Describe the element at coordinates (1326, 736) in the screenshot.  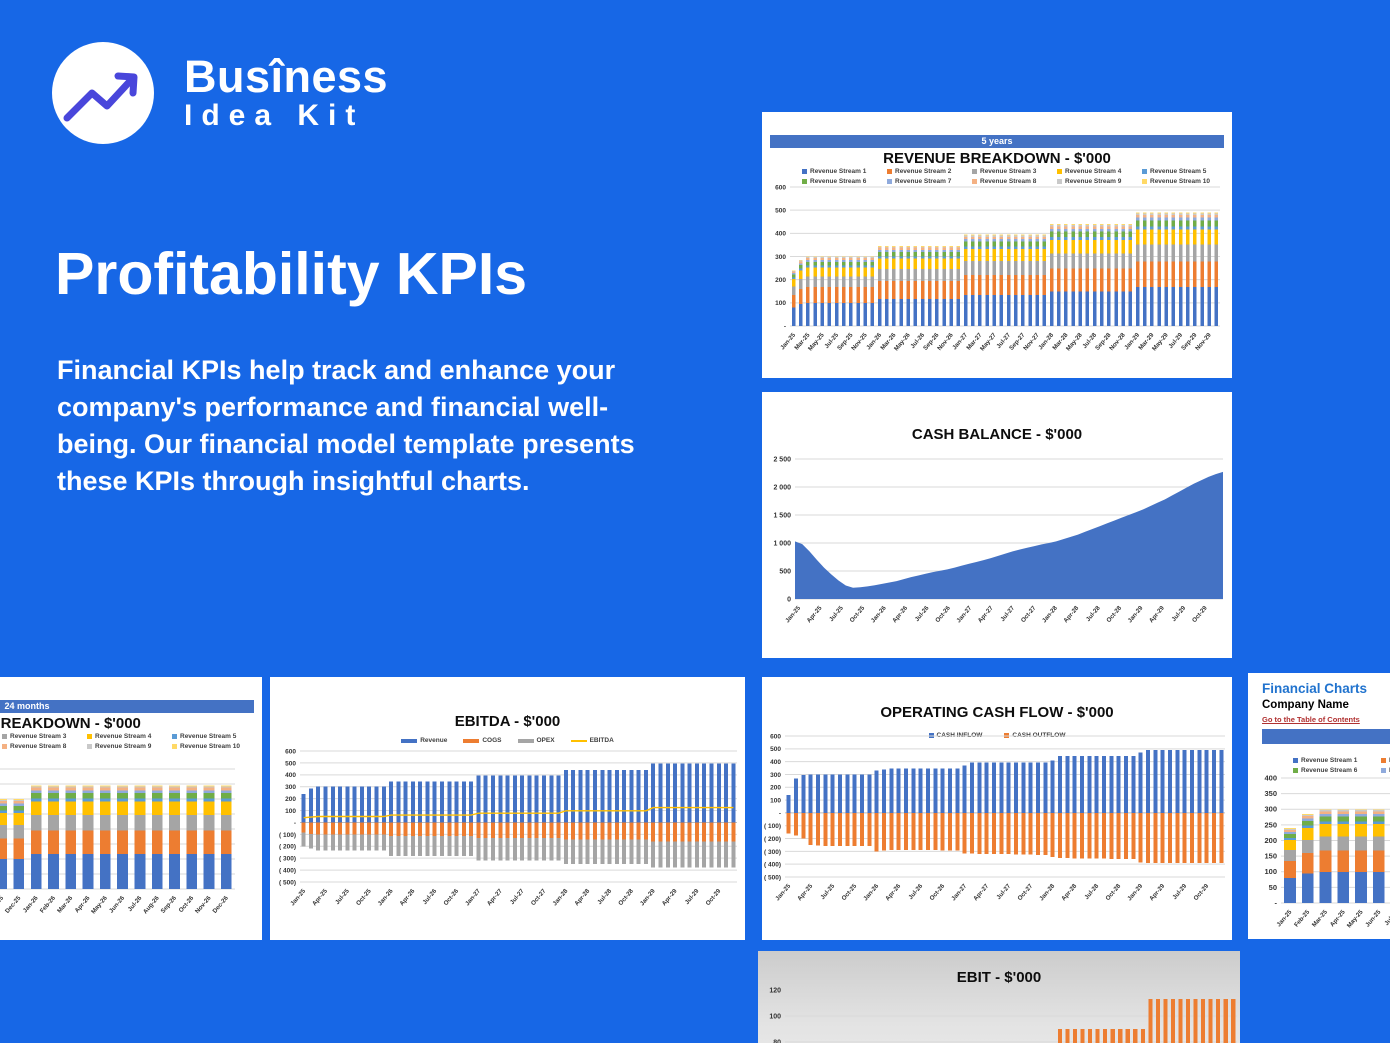
I see `sheet-tab-bar` at that location.